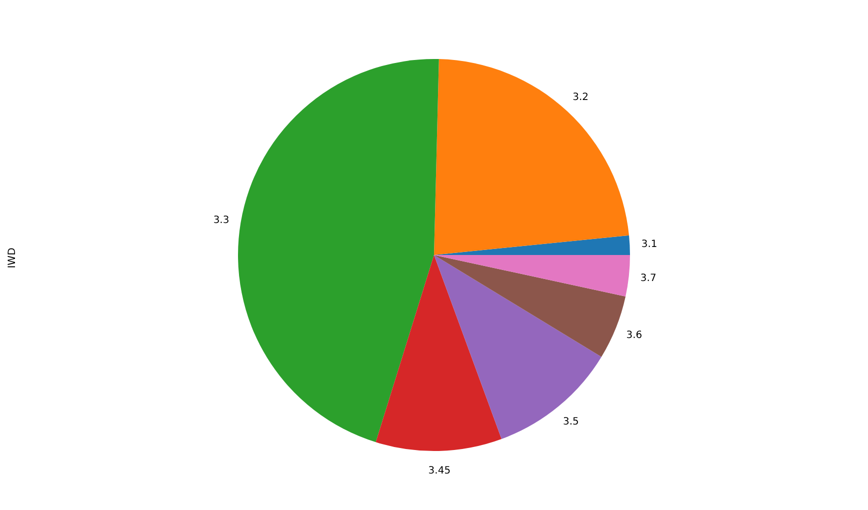 The height and width of the screenshot is (510, 868). What do you see at coordinates (439, 471) in the screenshot?
I see `slice-label: 3.45` at bounding box center [439, 471].